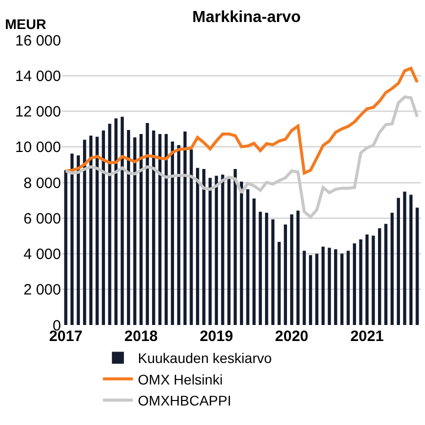  What do you see at coordinates (185, 400) in the screenshot?
I see `legend-label: OMXHBCAPPI` at bounding box center [185, 400].